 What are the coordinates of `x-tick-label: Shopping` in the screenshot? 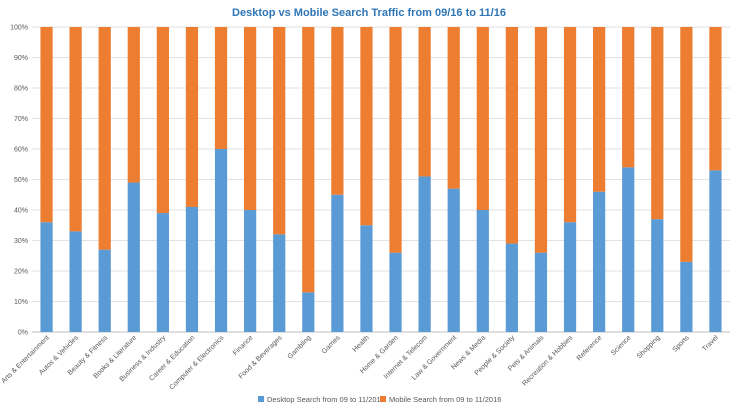 It's located at (649, 347).